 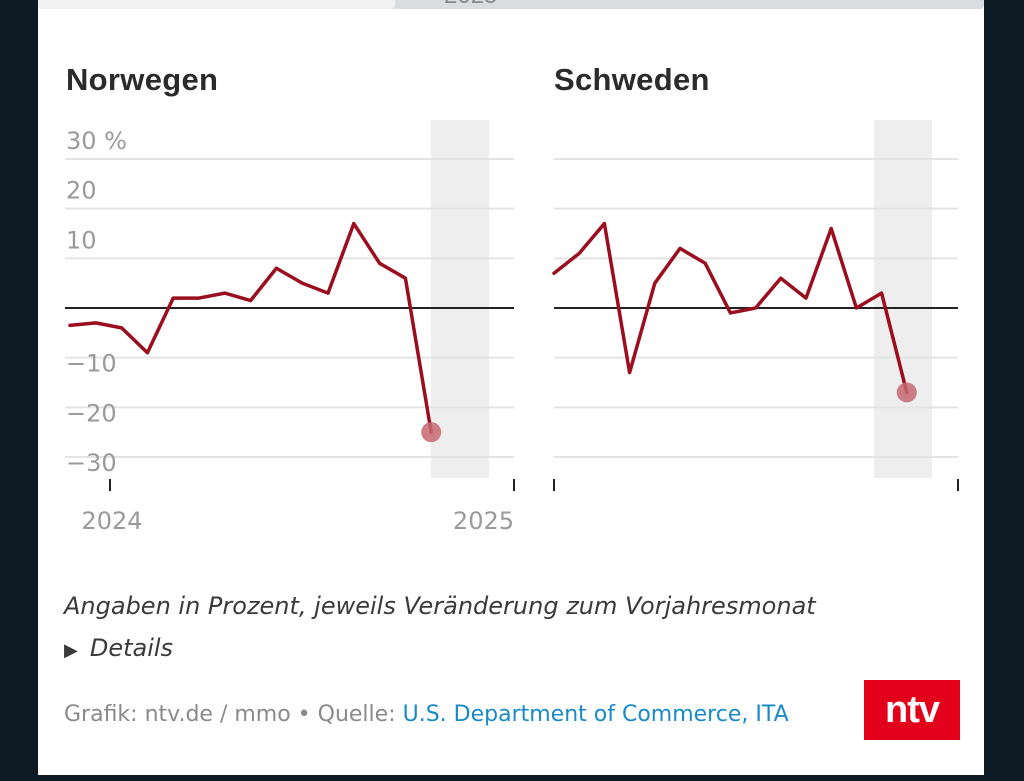 What do you see at coordinates (595, 714) in the screenshot?
I see `source-link: U.S. Department of Commerce, ITA` at bounding box center [595, 714].